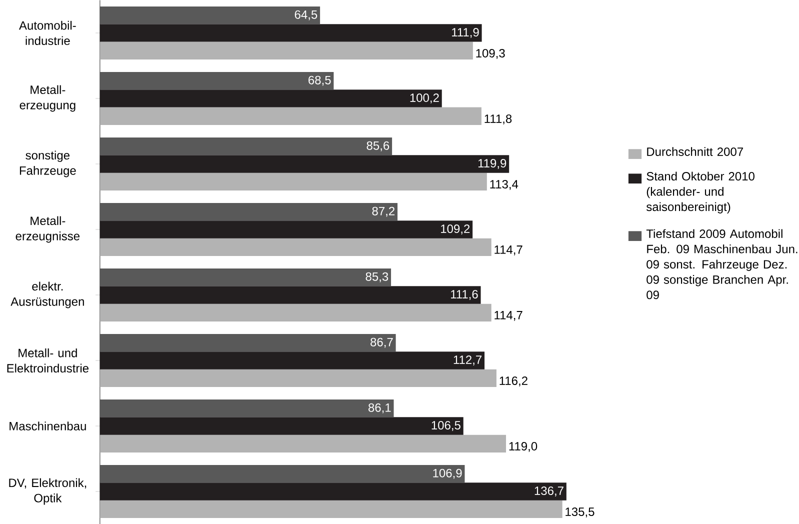  I want to click on data-label: 119,0, so click(523, 447).